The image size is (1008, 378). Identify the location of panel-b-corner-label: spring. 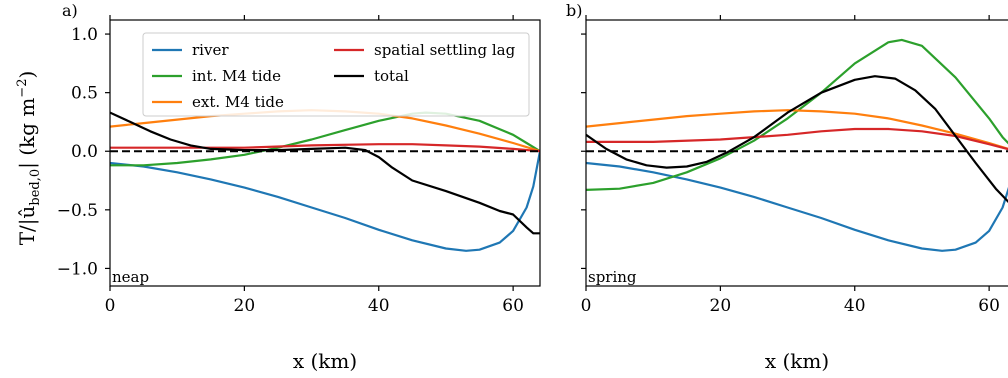
(612, 277).